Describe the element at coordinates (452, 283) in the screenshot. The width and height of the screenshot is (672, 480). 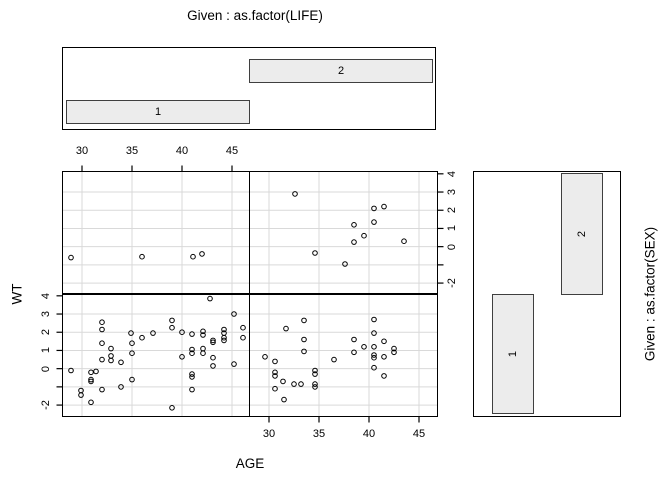
I see `y-tick-label-right: -2` at that location.